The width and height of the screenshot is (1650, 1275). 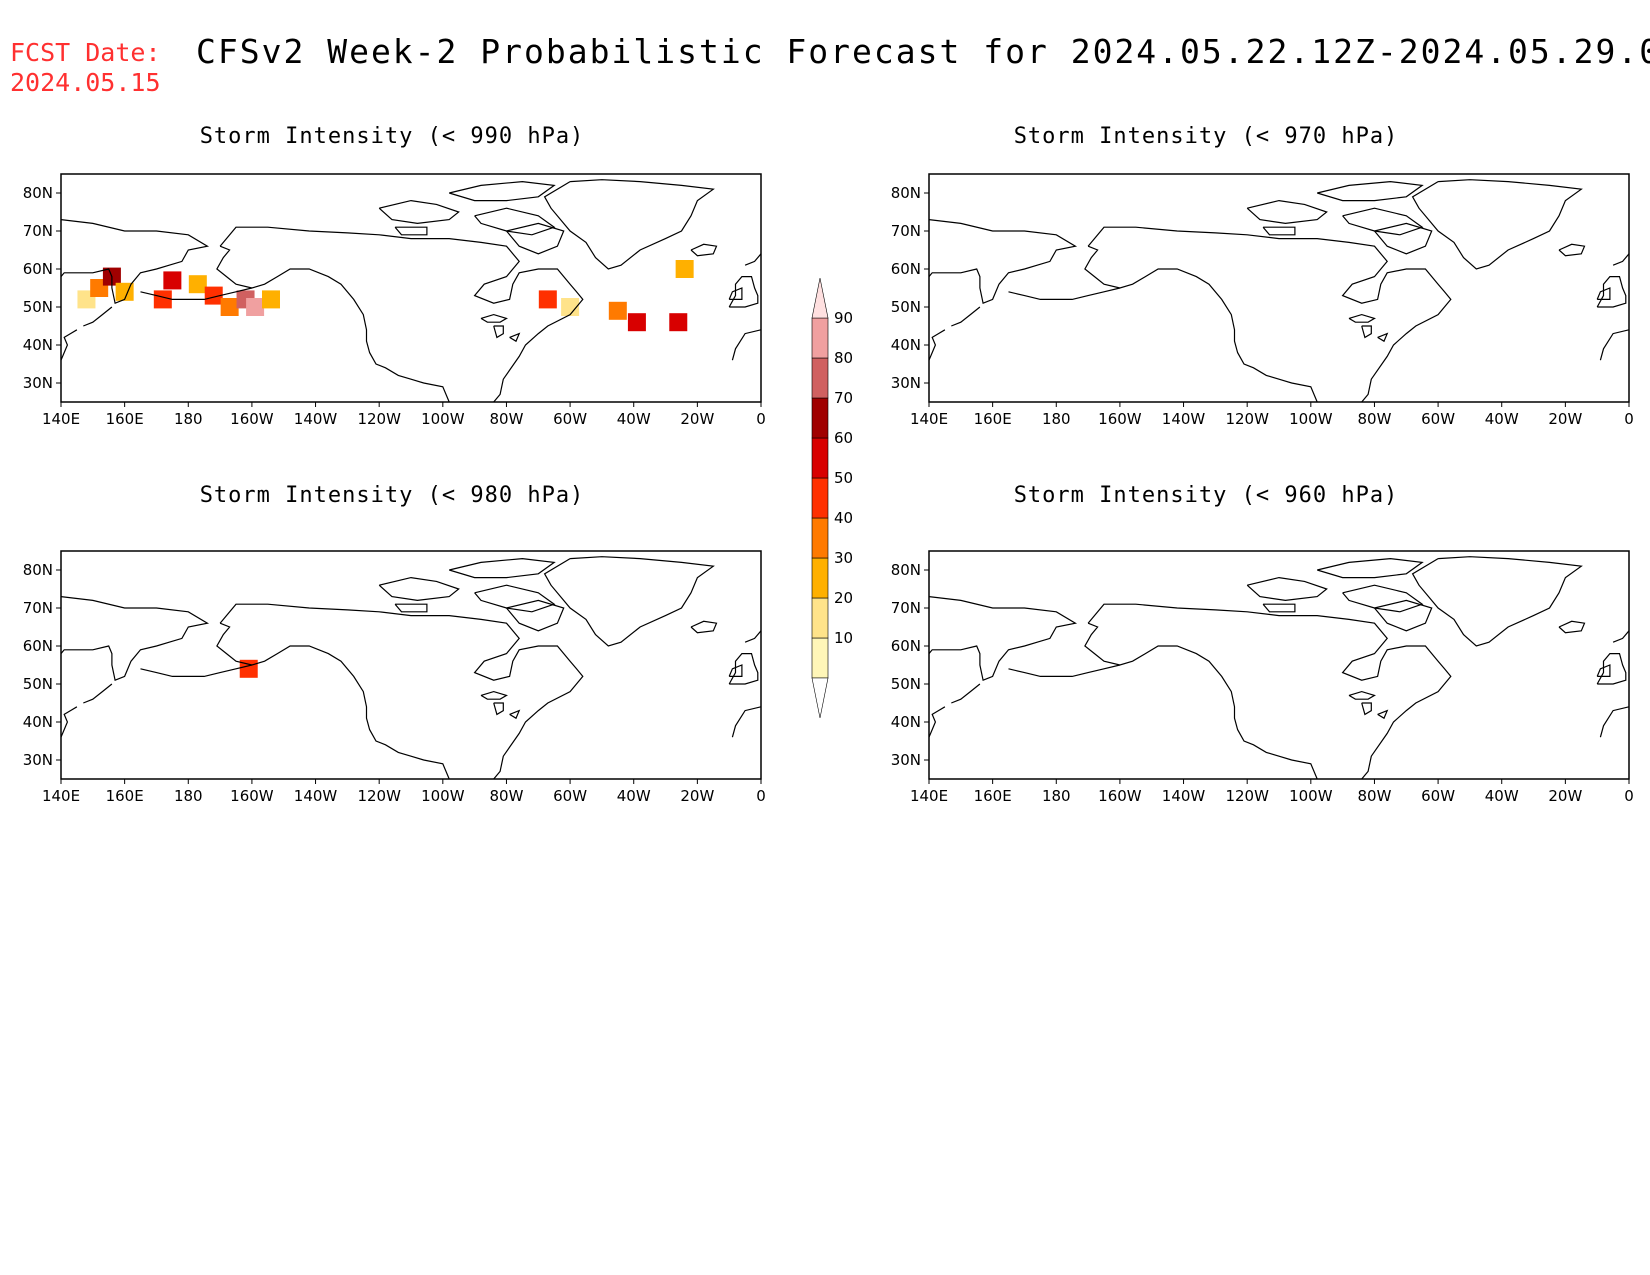 I want to click on lon-tick-label: 140E, so click(x=929, y=796).